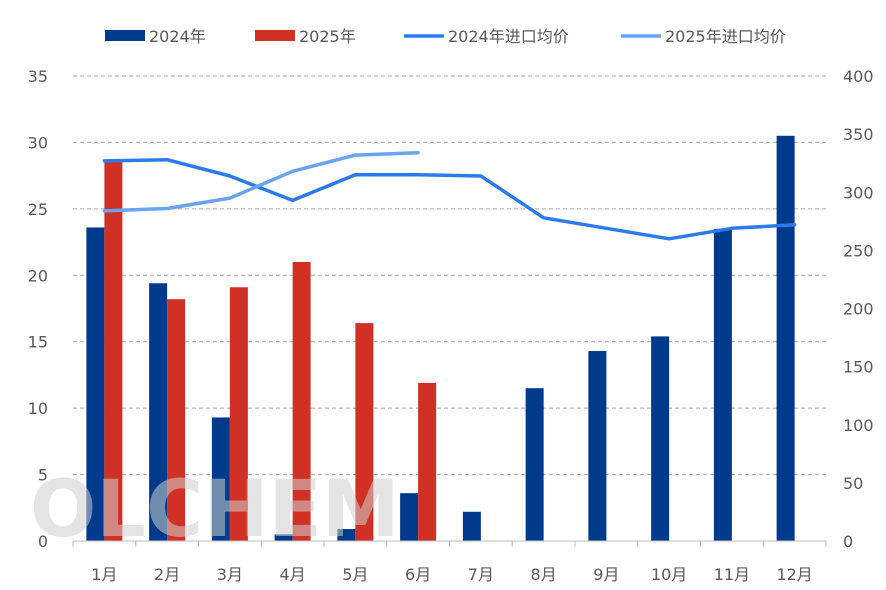 The image size is (886, 590). What do you see at coordinates (732, 574) in the screenshot?
I see `x-tick-label: 11月` at bounding box center [732, 574].